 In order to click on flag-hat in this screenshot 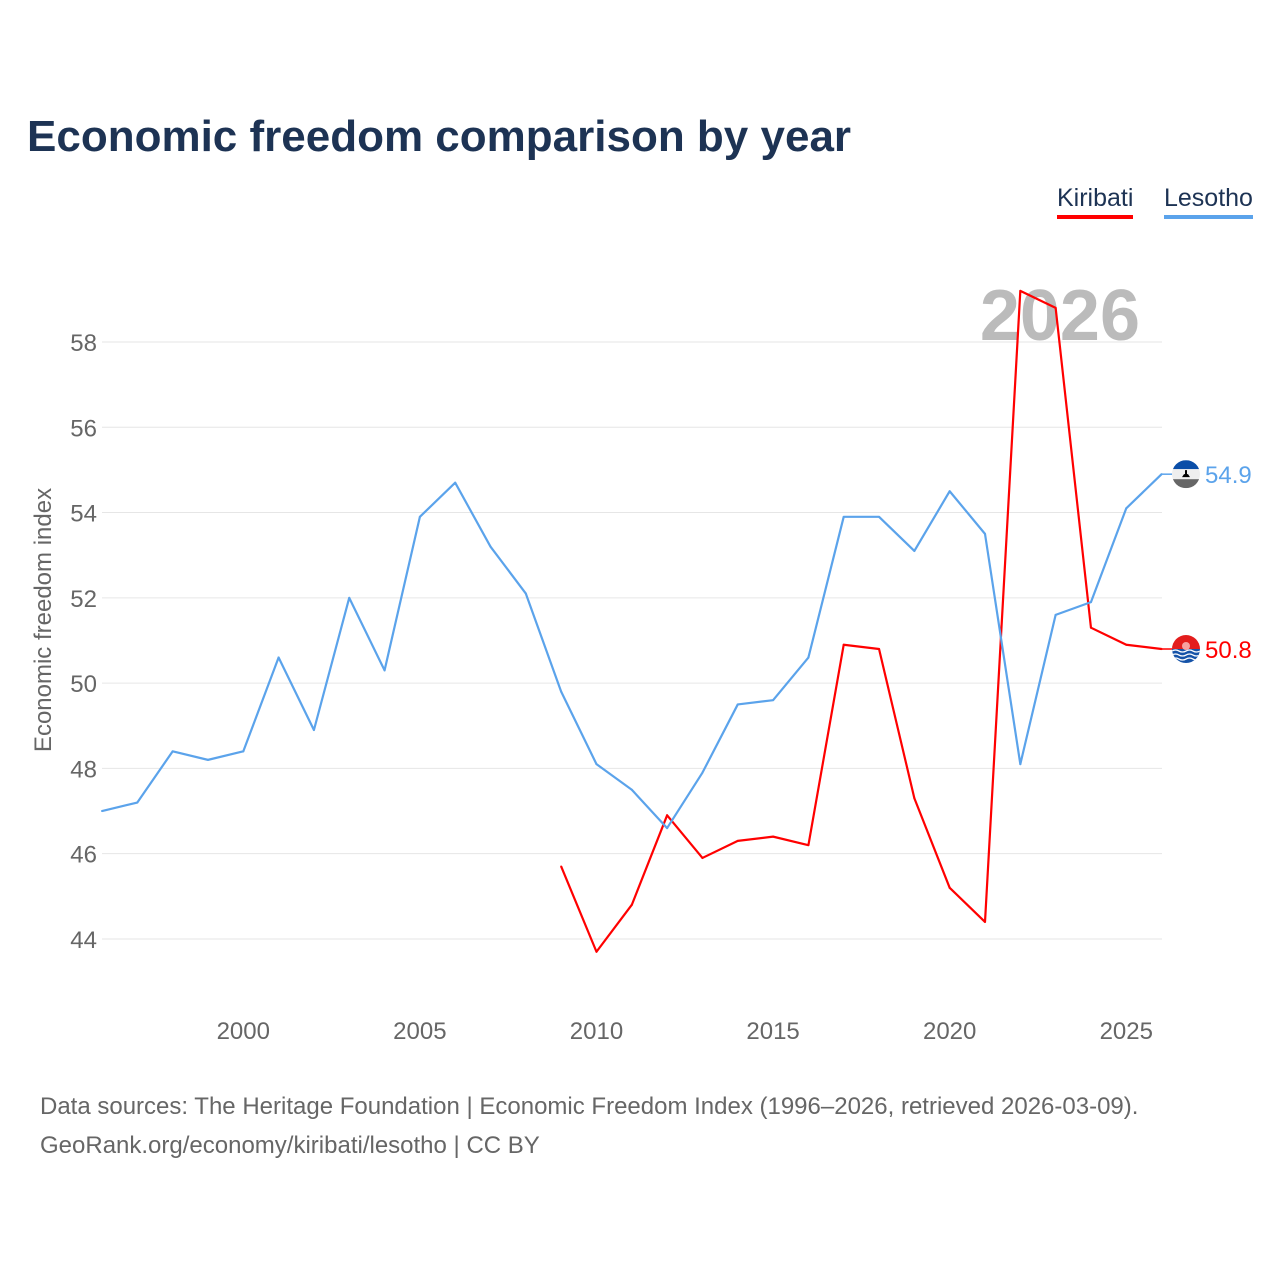, I will do `click(1186, 474)`.